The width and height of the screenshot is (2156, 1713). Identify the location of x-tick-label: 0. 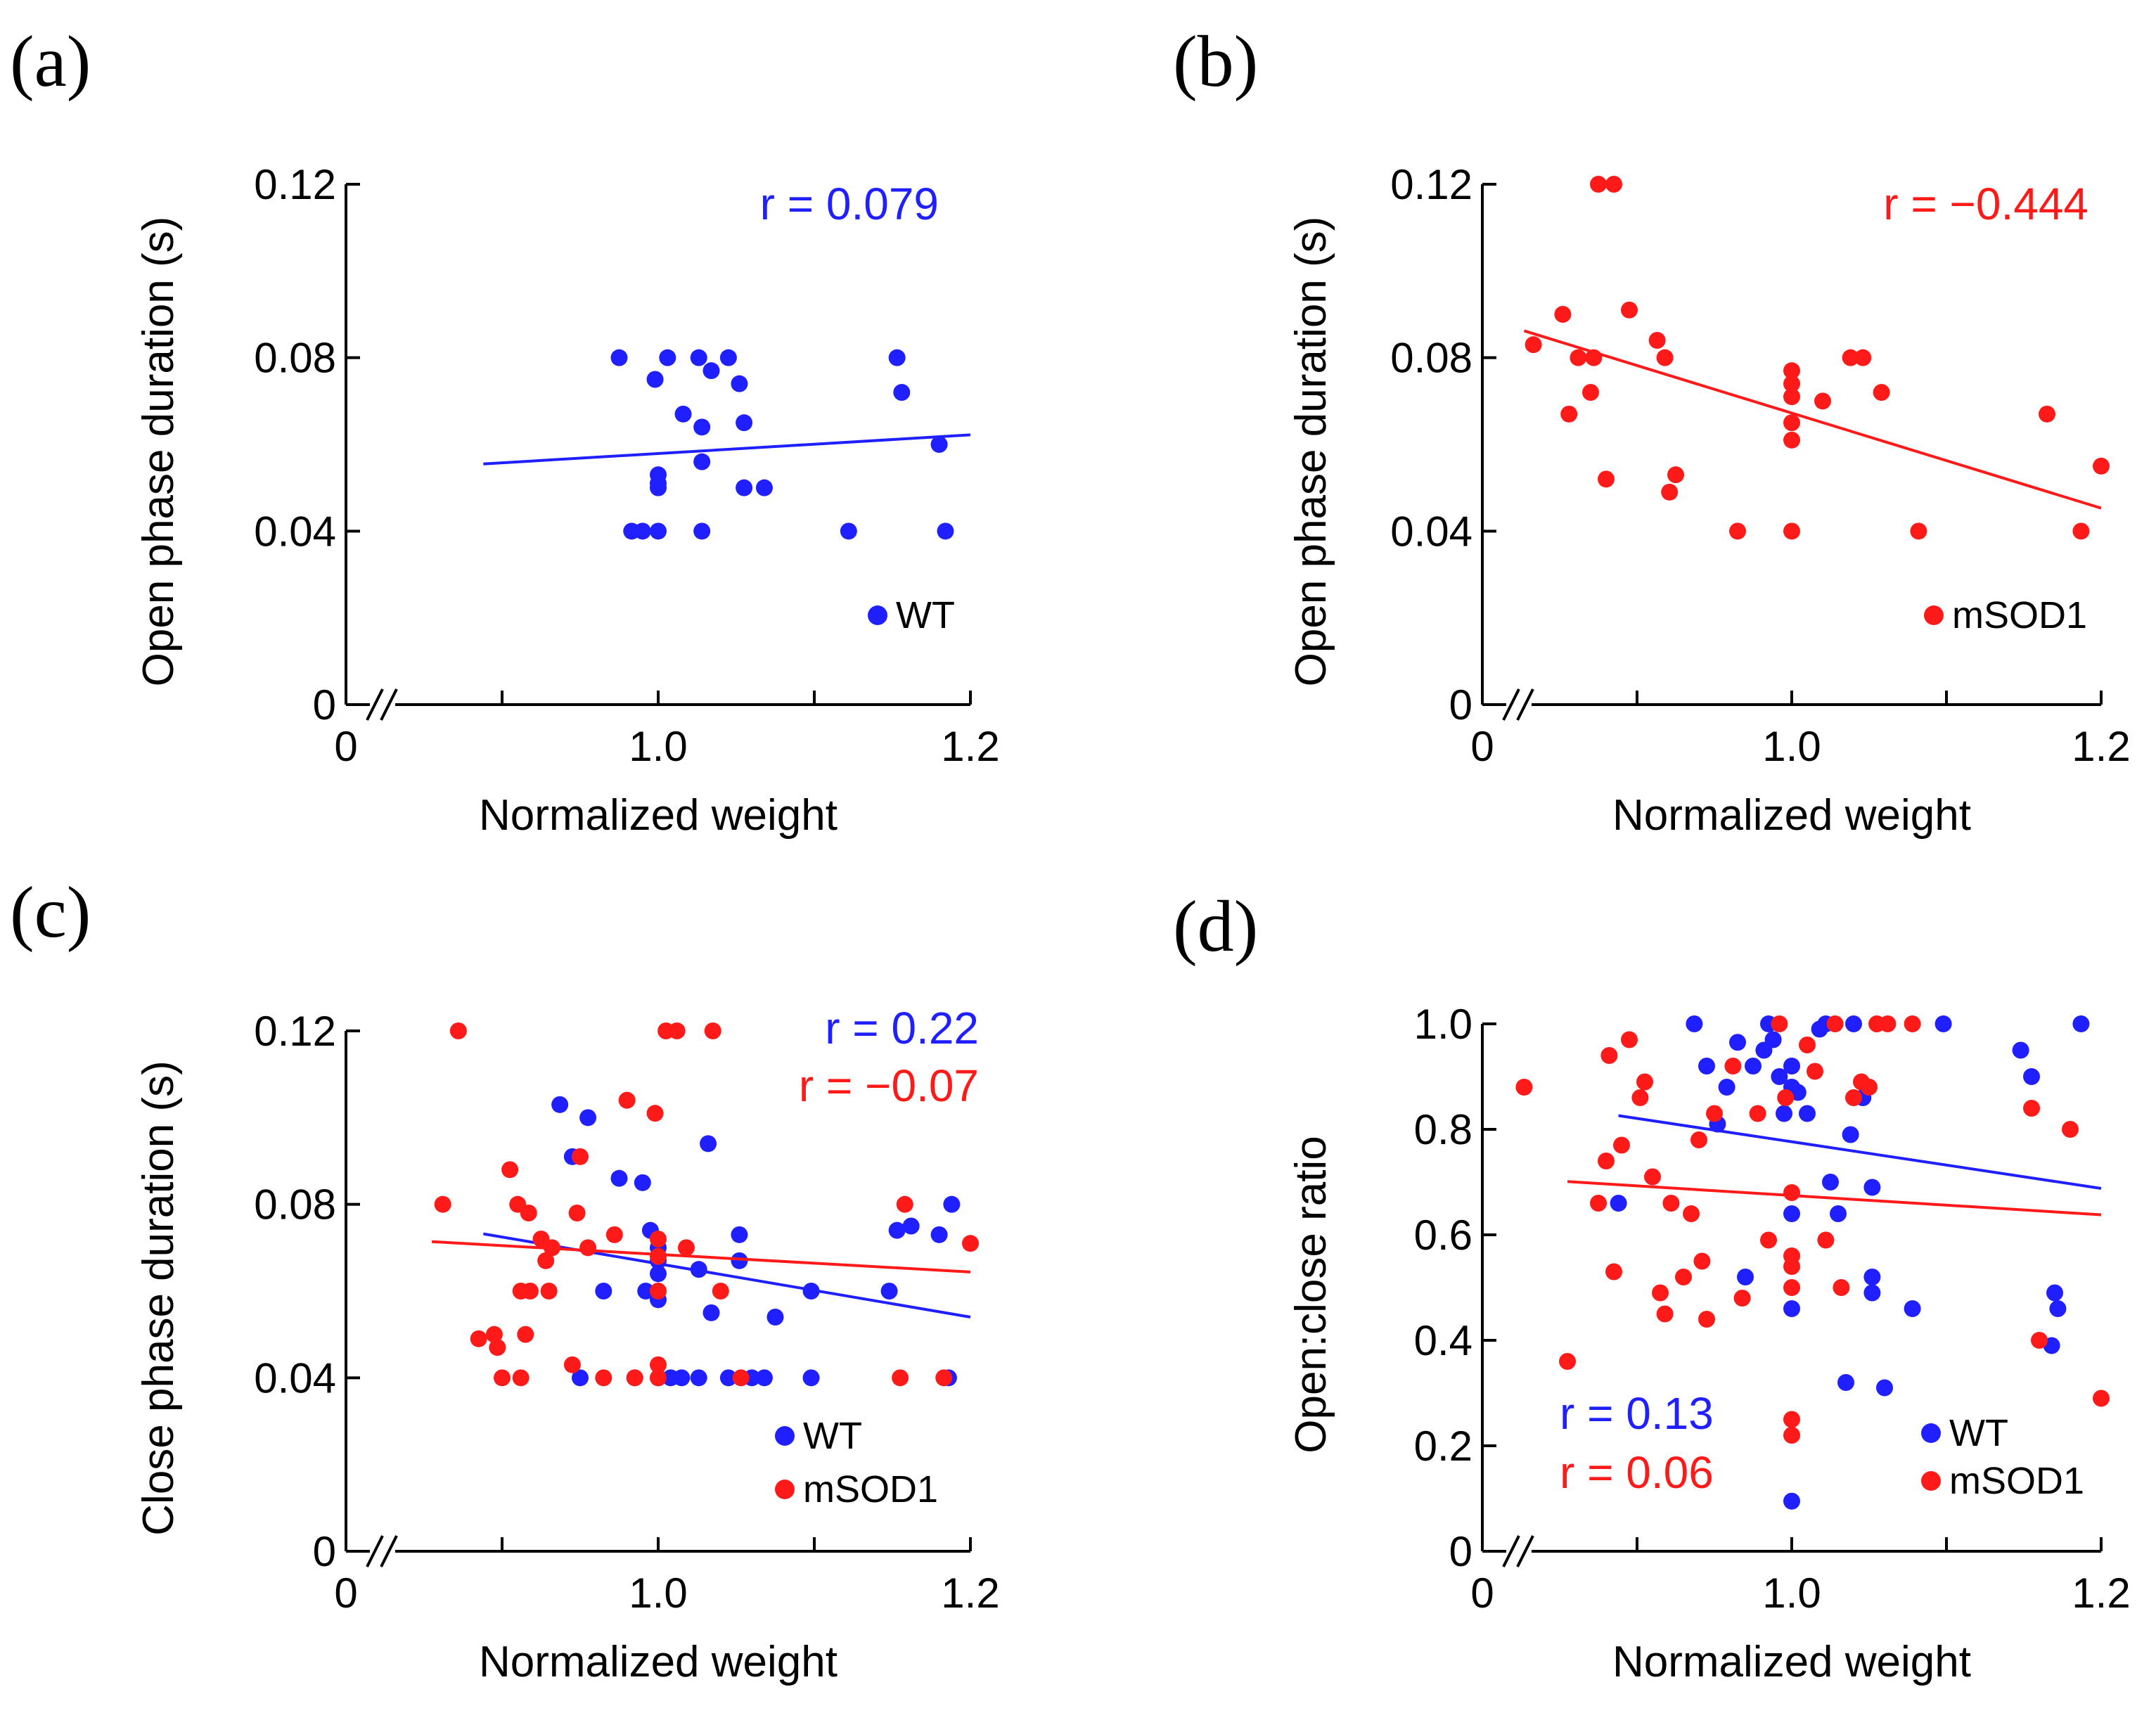
(345, 746).